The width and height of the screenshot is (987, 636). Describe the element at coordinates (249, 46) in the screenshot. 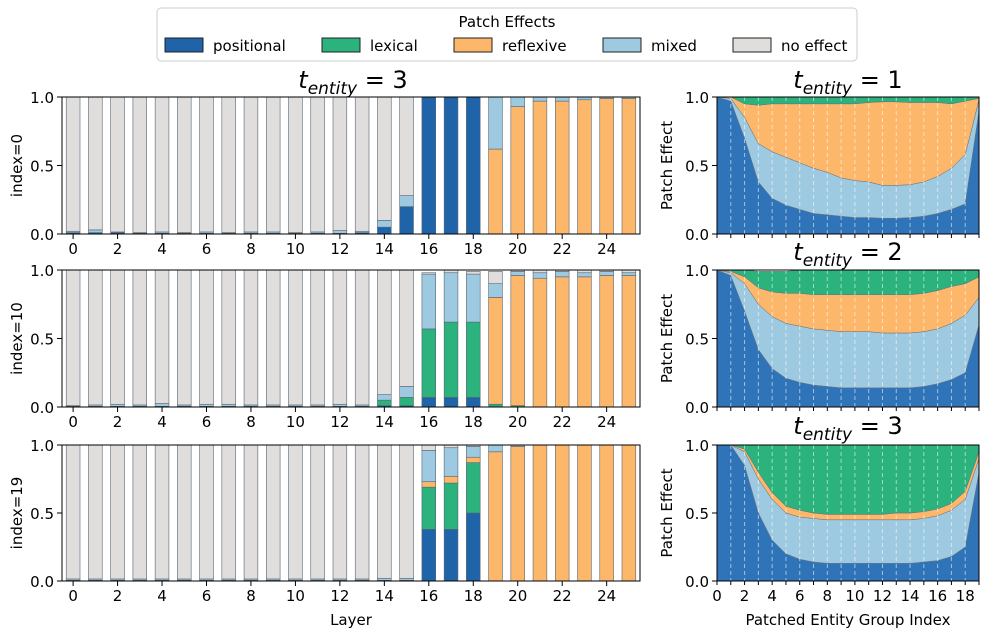

I see `legend-label-positional: positional` at that location.